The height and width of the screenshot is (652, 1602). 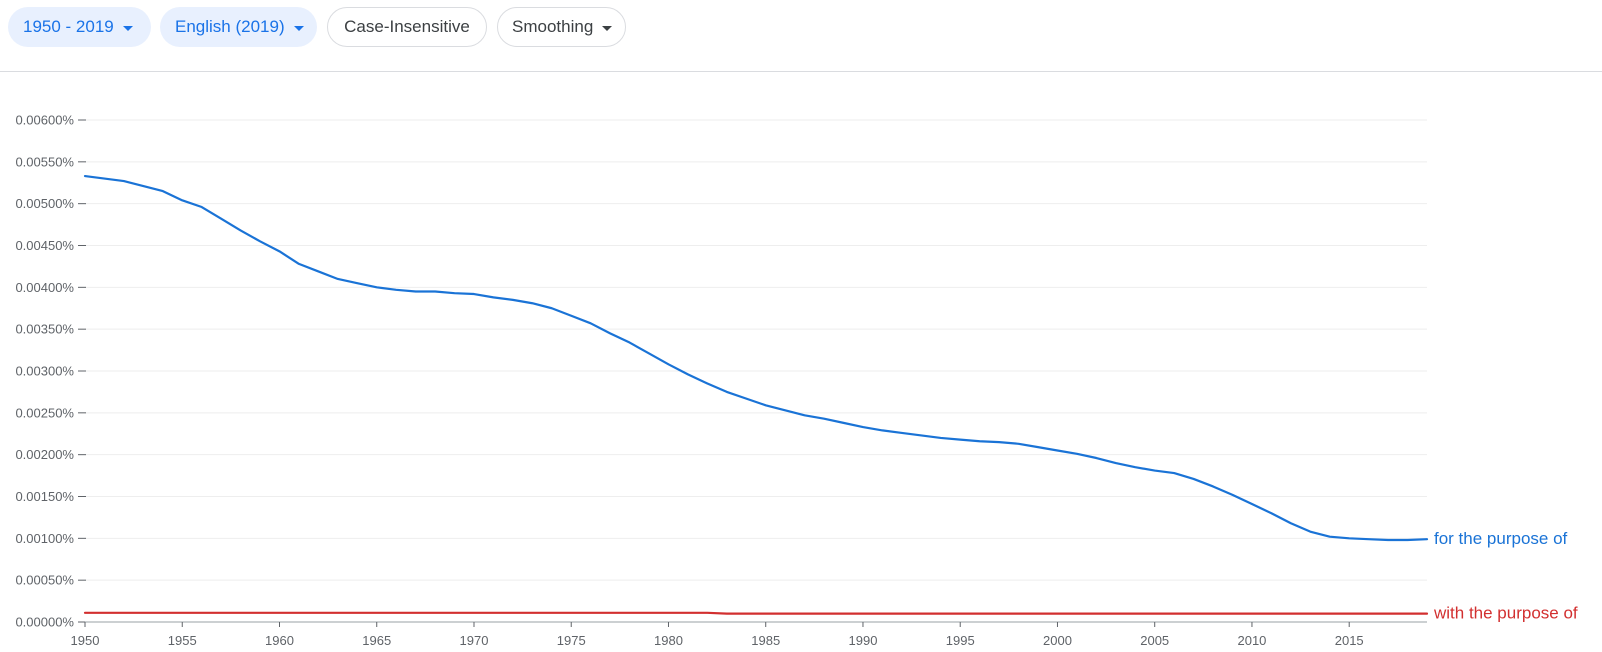 I want to click on year-range-label: 1950 - 2019, so click(x=68, y=26).